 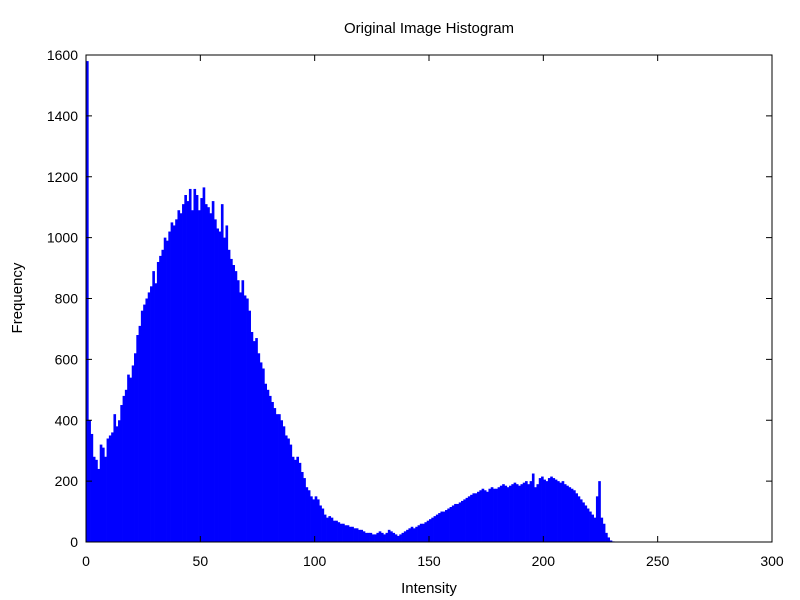 I want to click on x-axis-label: Intensity, so click(x=429, y=588).